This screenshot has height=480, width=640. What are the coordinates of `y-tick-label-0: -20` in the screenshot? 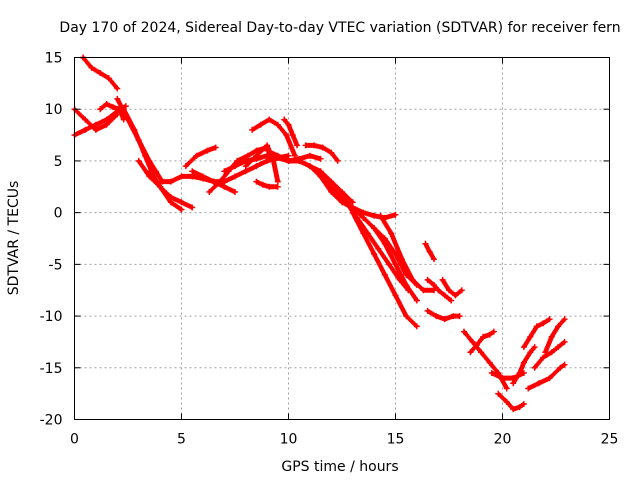 It's located at (51, 421).